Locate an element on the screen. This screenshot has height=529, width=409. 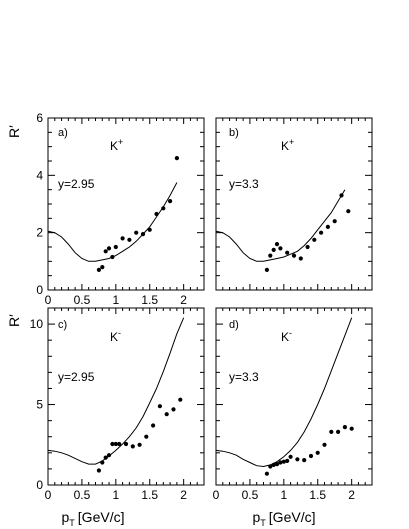
particle-label: K- is located at coordinates (286, 336).